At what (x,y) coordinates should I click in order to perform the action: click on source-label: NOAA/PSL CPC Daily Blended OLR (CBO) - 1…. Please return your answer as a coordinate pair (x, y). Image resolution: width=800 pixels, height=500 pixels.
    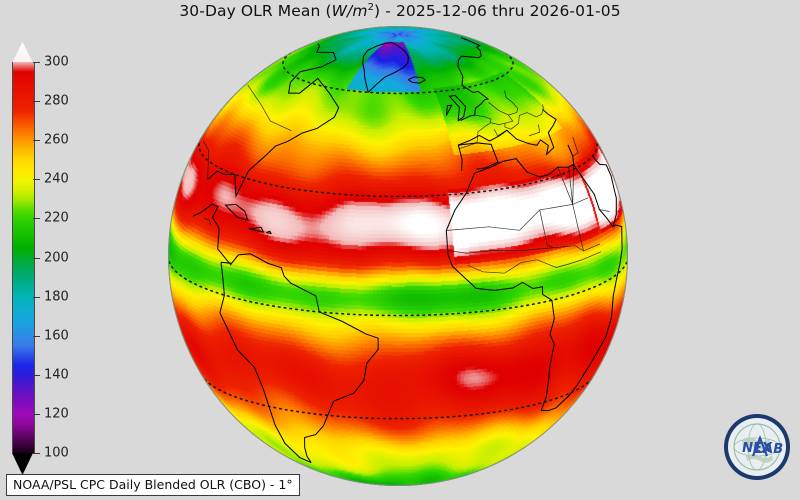
    Looking at the image, I should click on (153, 484).